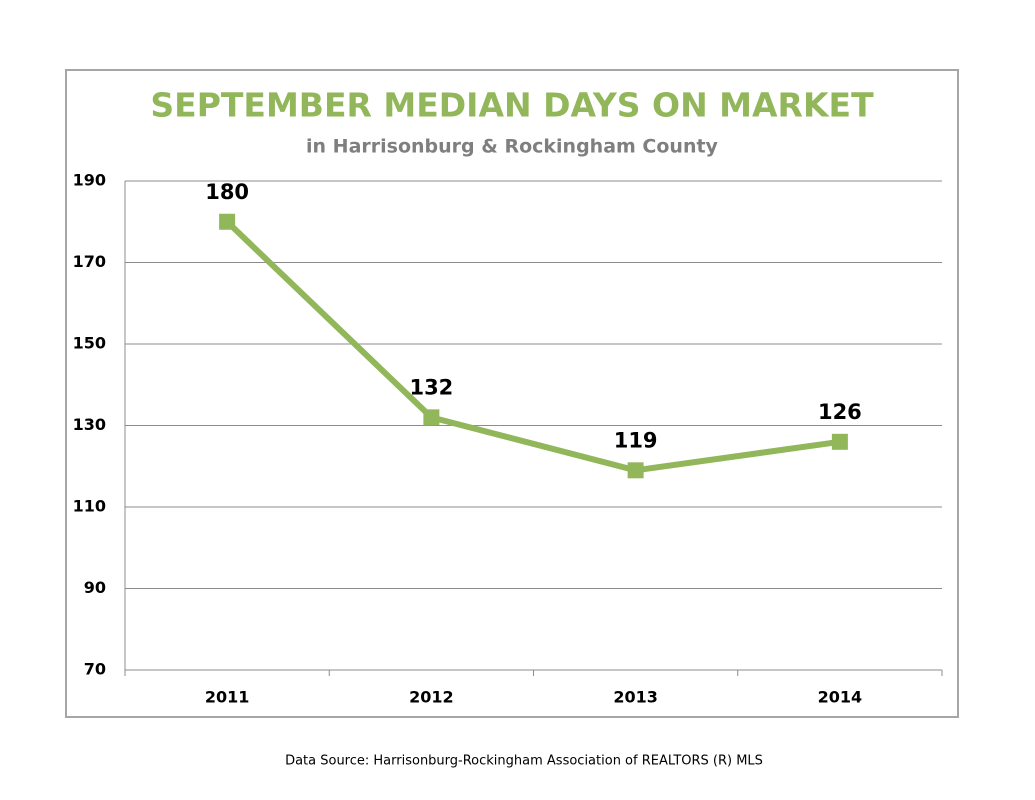  I want to click on y-tick-label: 170, so click(89, 261).